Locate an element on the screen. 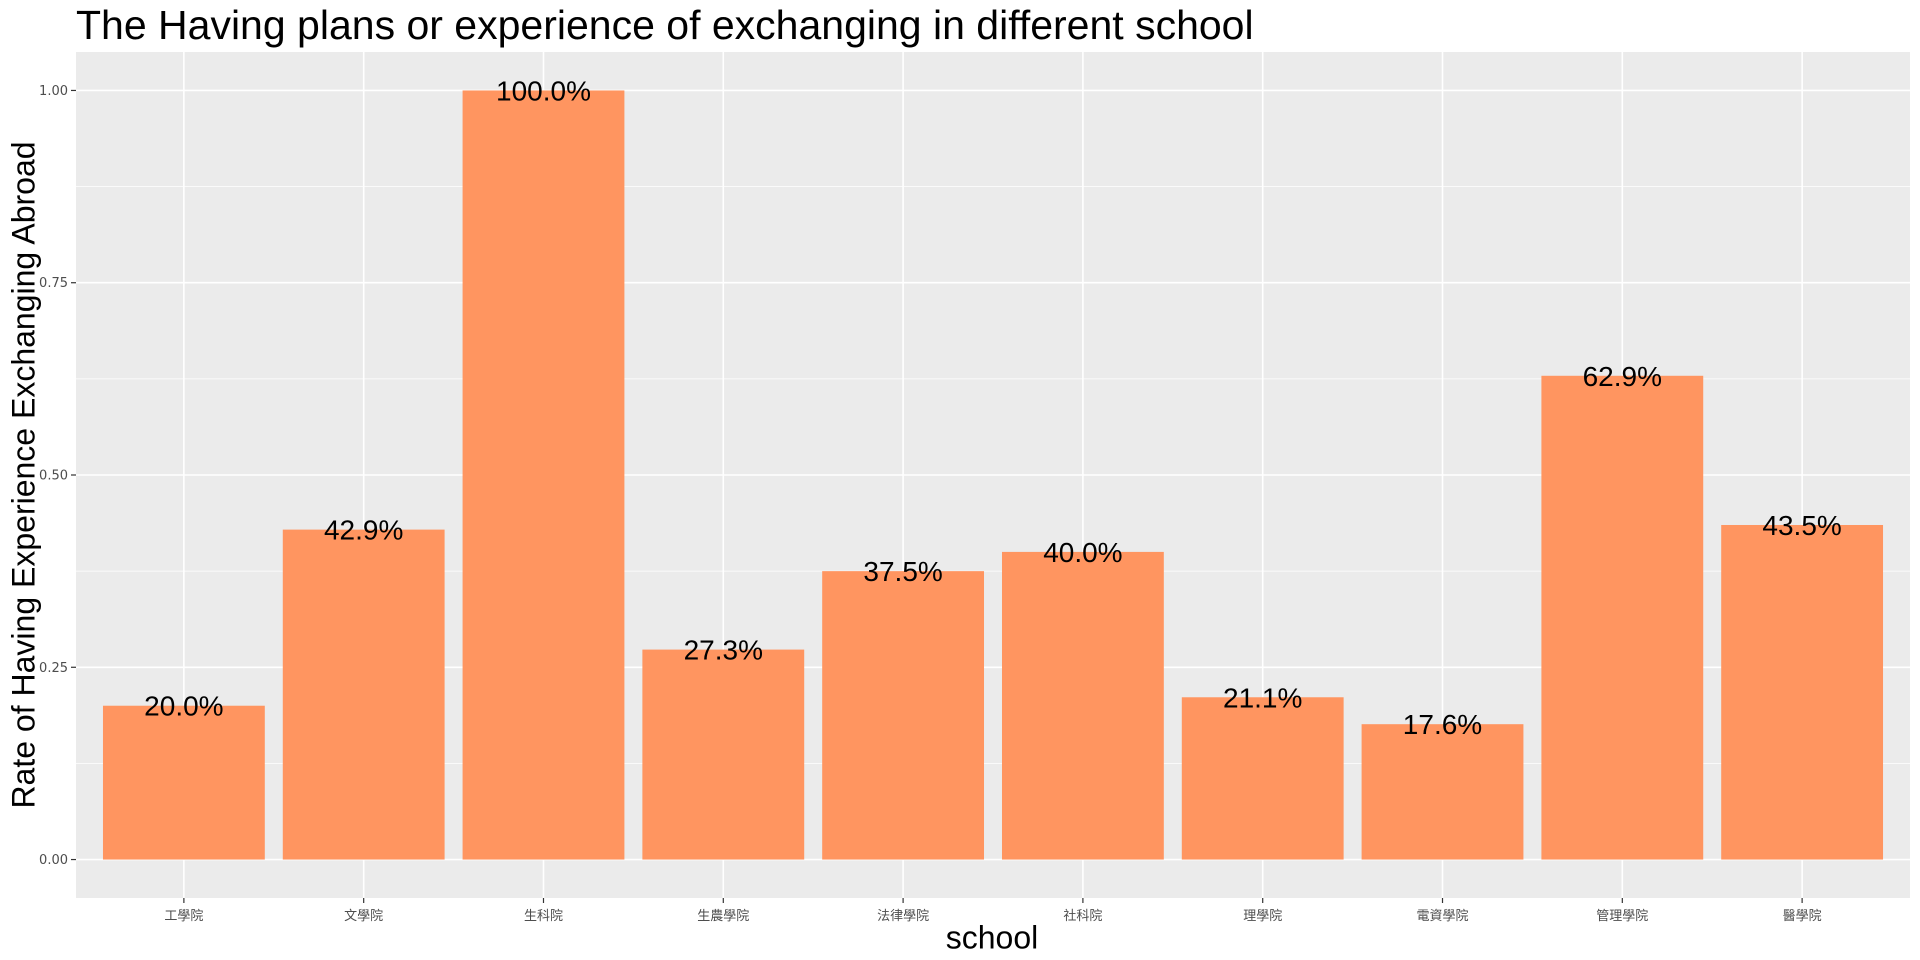 The height and width of the screenshot is (960, 1920). y-tick-label: 1.00 is located at coordinates (53, 91).